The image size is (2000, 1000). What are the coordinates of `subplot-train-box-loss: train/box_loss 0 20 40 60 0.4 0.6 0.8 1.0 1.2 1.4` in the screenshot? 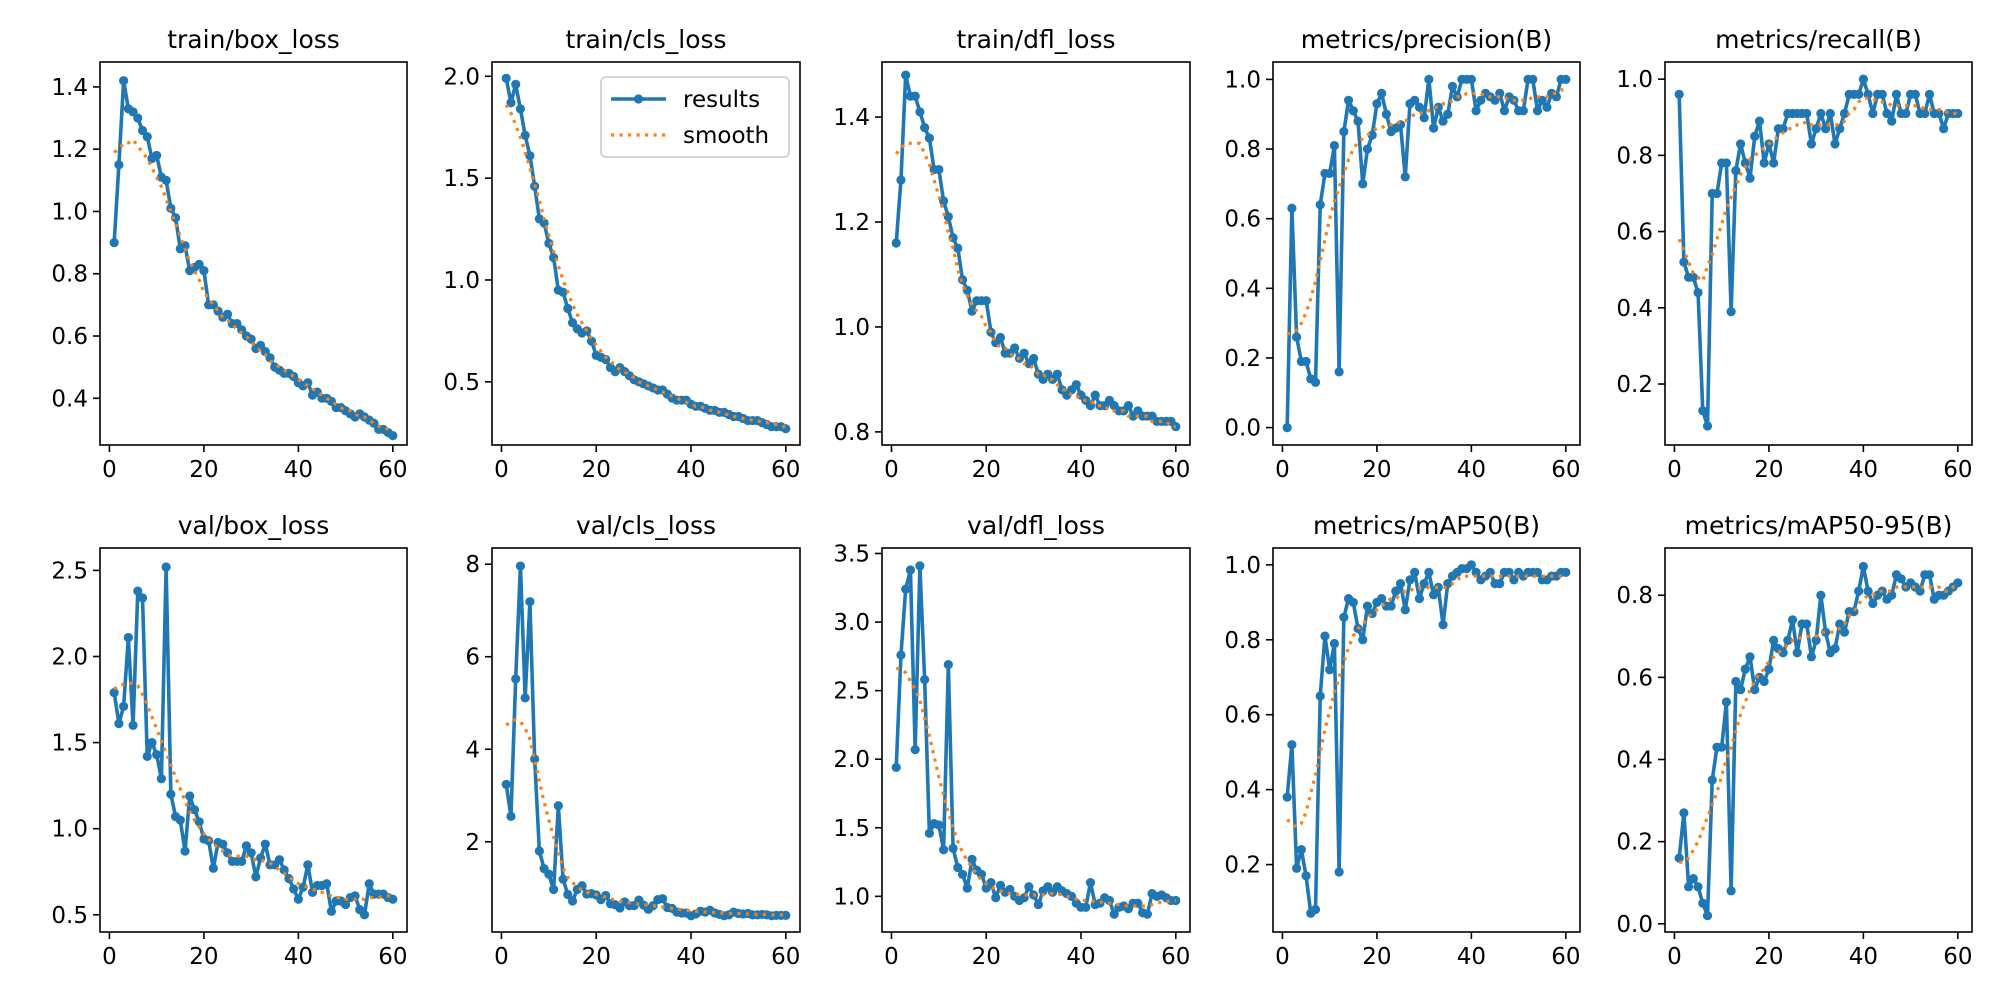 It's located at (229, 254).